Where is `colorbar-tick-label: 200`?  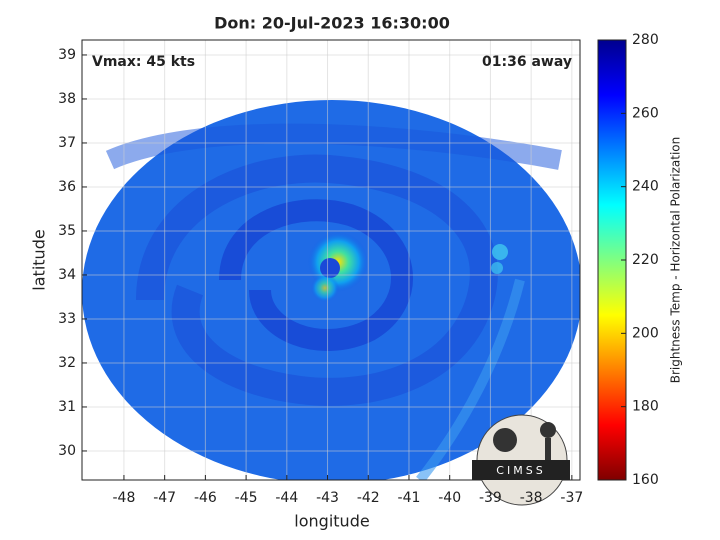 colorbar-tick-label: 200 is located at coordinates (645, 333).